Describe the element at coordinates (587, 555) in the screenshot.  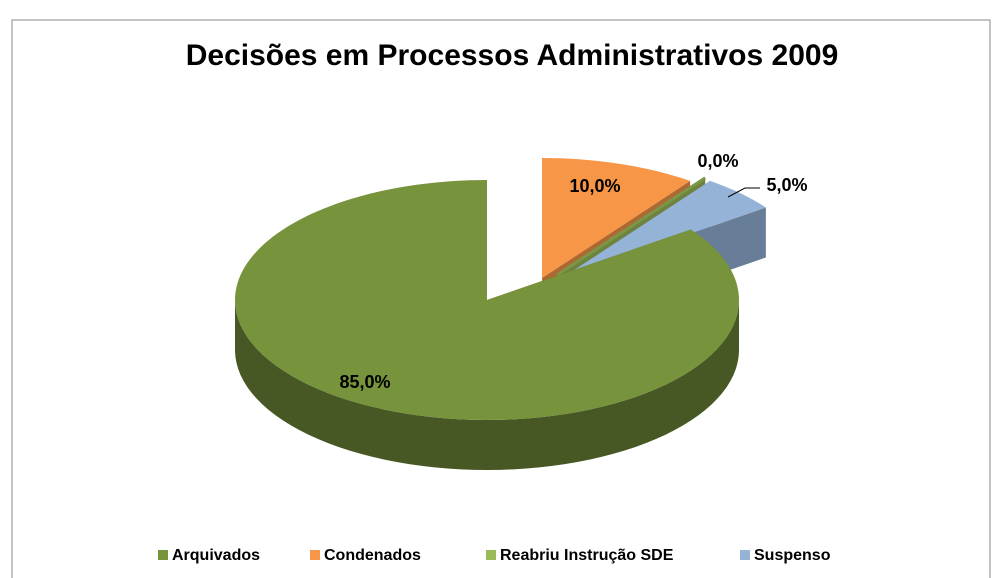
I see `legend-label: Reabriu Instrução SDE` at that location.